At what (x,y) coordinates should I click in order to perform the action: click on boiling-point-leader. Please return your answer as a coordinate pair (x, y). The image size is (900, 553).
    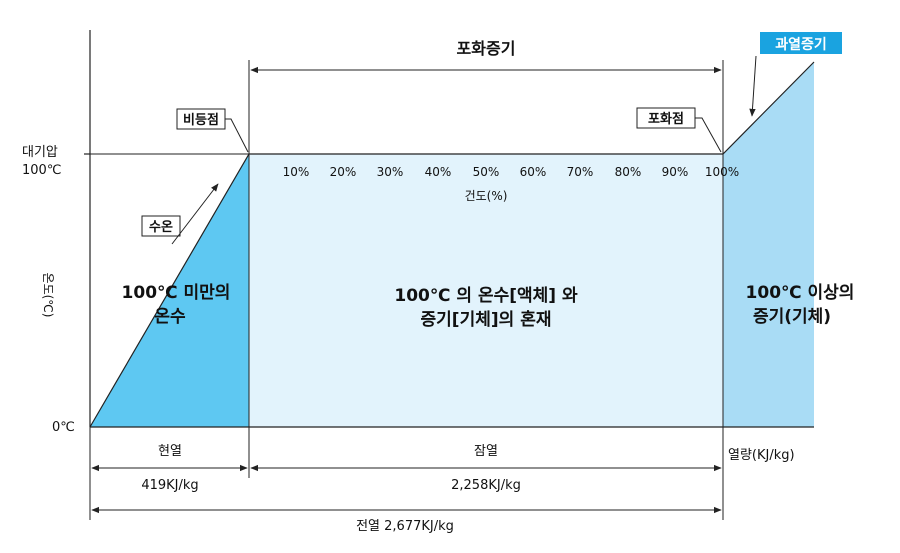
    Looking at the image, I should click on (237, 135).